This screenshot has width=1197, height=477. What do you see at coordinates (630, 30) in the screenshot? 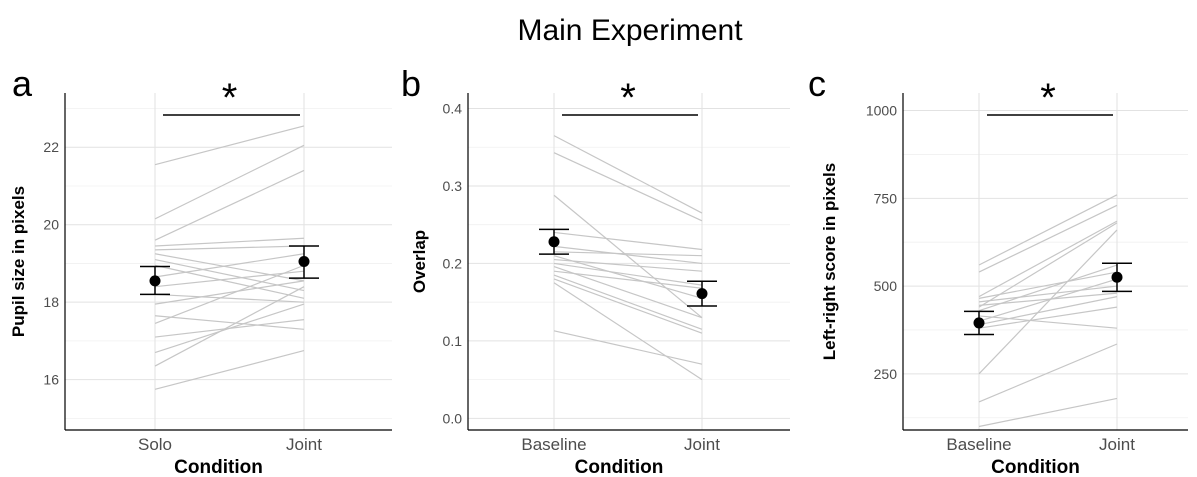
I see `figure-title: Main Experiment` at bounding box center [630, 30].